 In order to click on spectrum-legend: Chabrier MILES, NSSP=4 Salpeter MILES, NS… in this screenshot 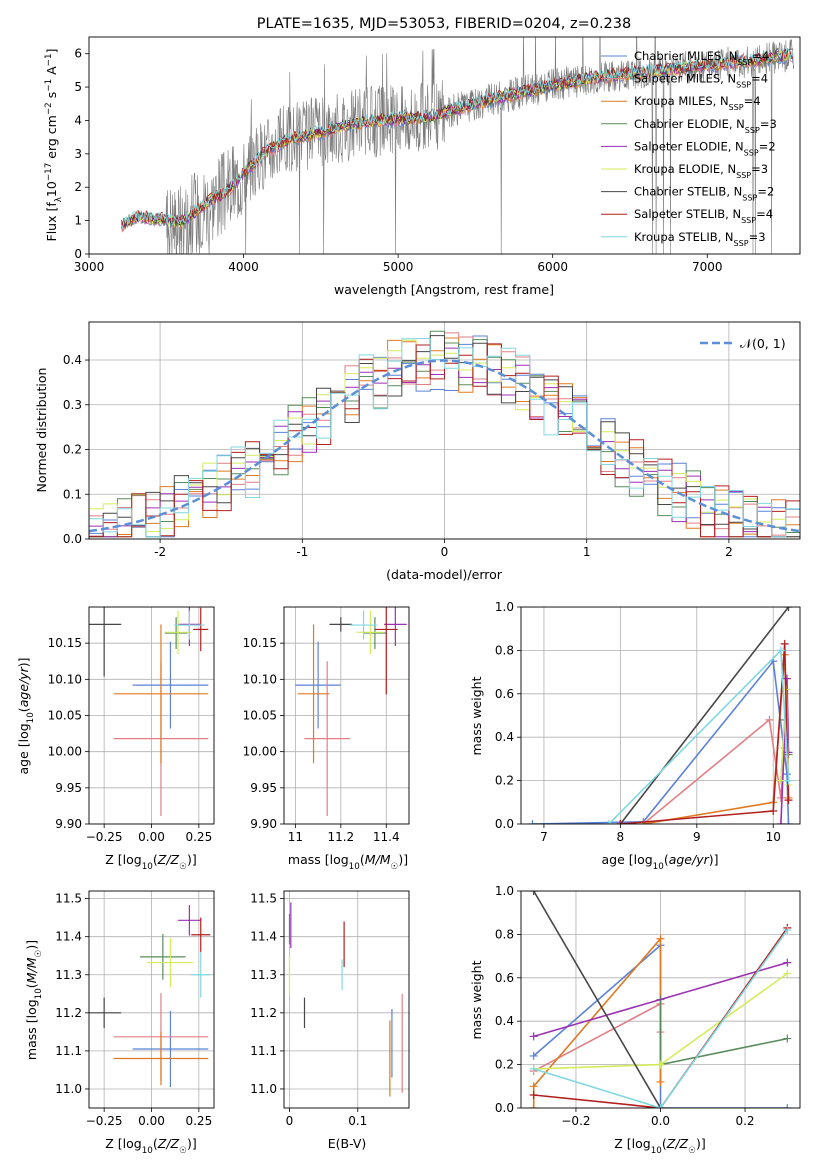, I will do `click(689, 148)`.